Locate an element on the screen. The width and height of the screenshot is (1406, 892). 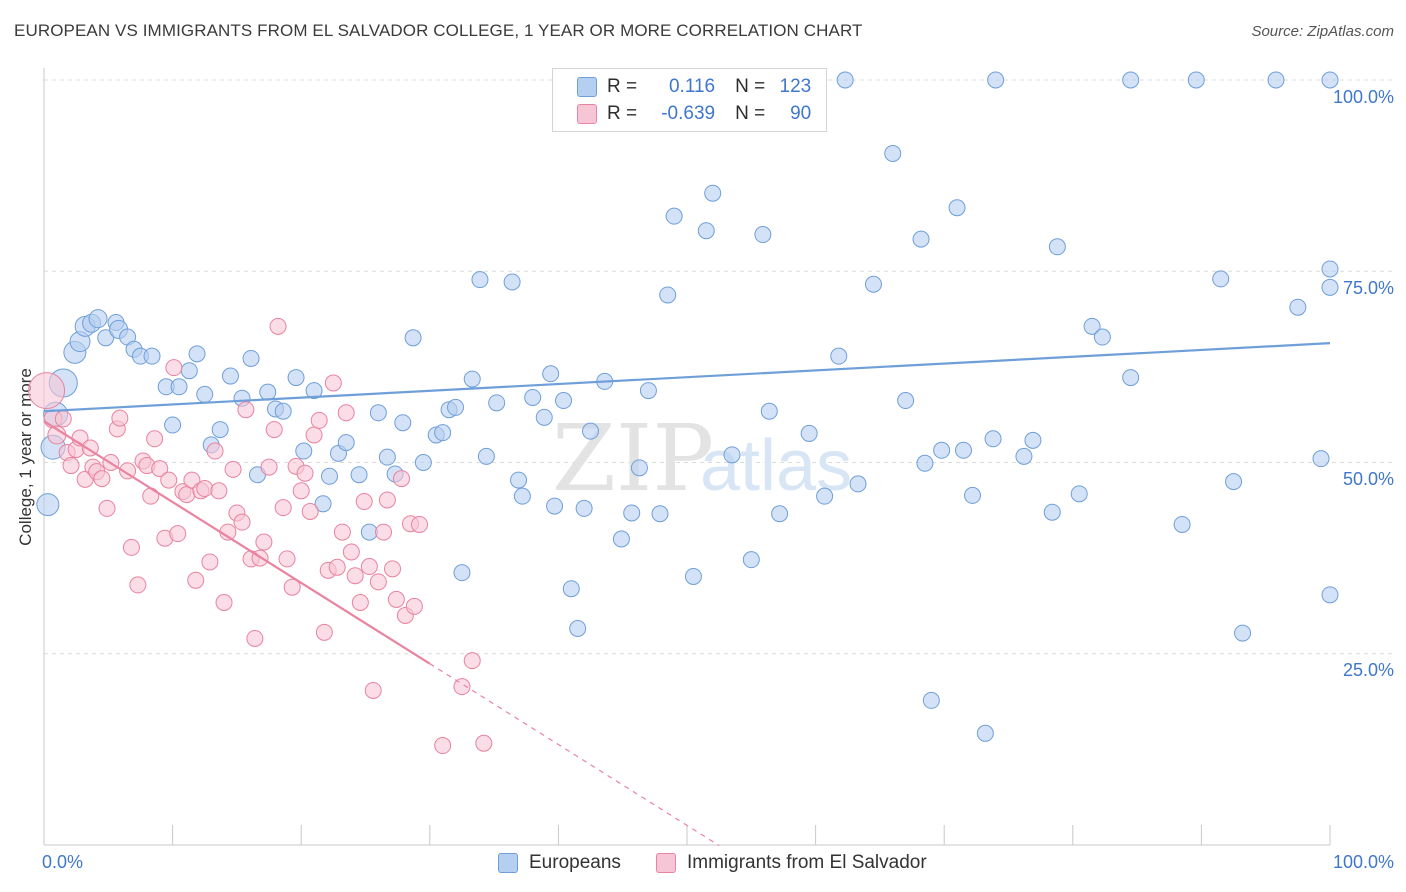
bottom-legend: Europeans Immigrants from El Salvador is located at coordinates (703, 865).